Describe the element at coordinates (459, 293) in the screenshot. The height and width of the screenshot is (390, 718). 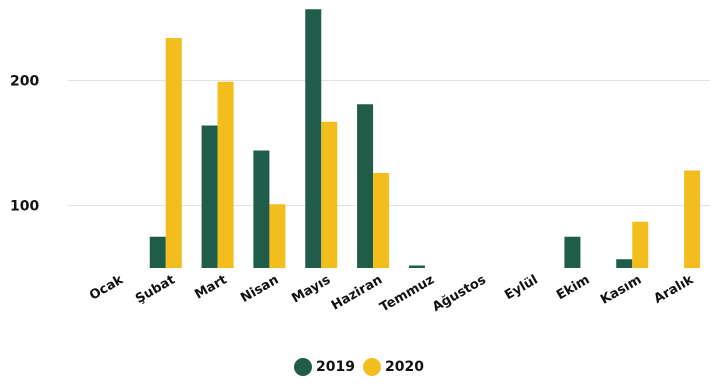
I see `x-tick-label: Ağustos` at that location.